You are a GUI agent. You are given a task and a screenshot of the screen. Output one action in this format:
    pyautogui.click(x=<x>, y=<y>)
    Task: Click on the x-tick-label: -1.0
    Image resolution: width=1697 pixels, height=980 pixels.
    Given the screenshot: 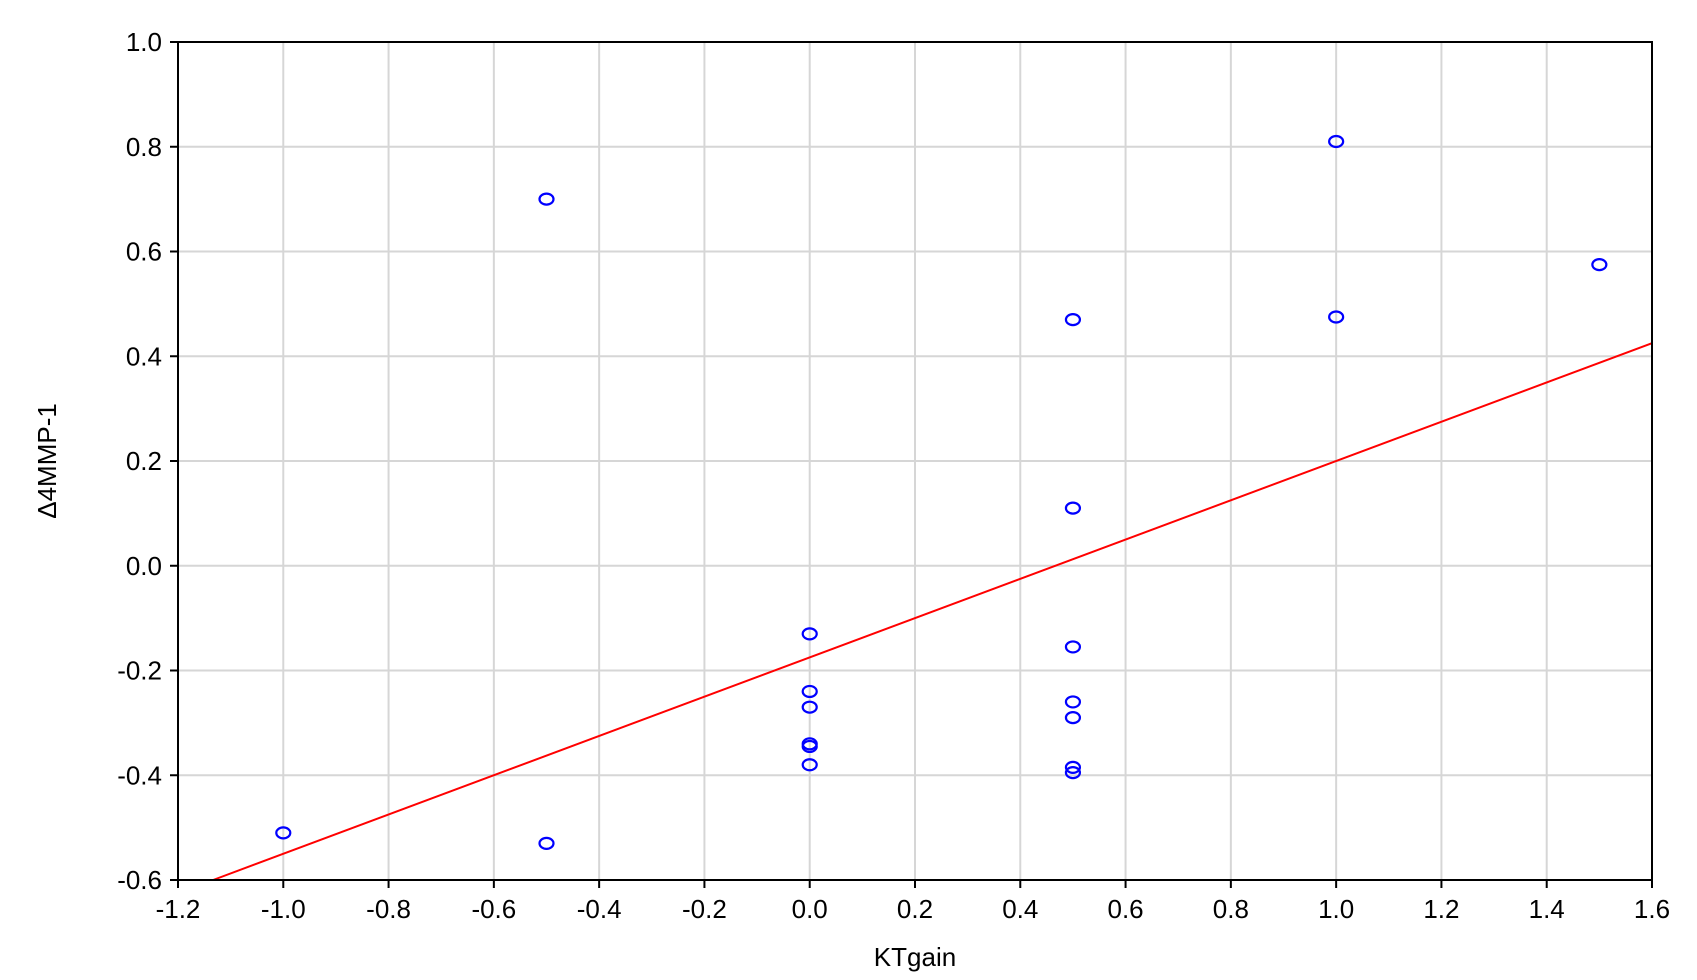 What is the action you would take?
    pyautogui.click(x=283, y=909)
    